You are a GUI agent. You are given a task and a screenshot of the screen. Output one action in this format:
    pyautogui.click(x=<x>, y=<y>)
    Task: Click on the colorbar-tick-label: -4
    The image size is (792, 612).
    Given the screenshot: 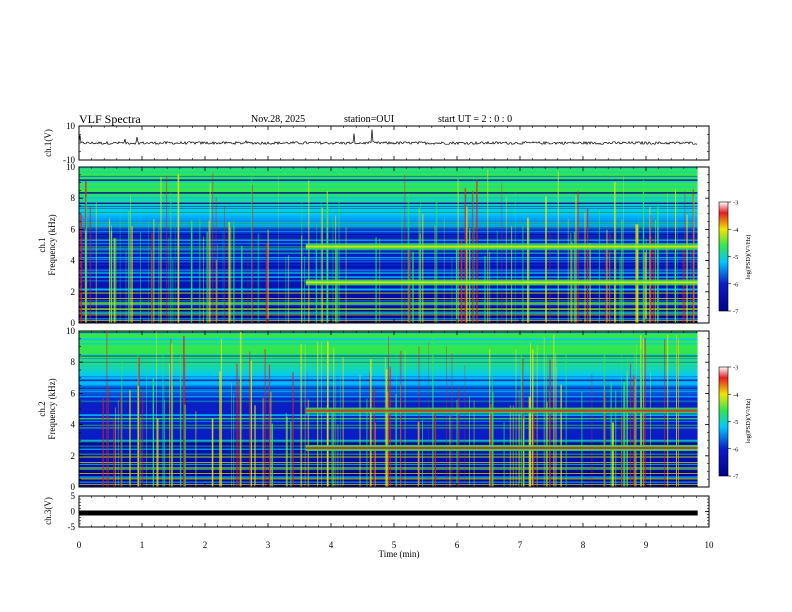 What is the action you would take?
    pyautogui.click(x=736, y=230)
    